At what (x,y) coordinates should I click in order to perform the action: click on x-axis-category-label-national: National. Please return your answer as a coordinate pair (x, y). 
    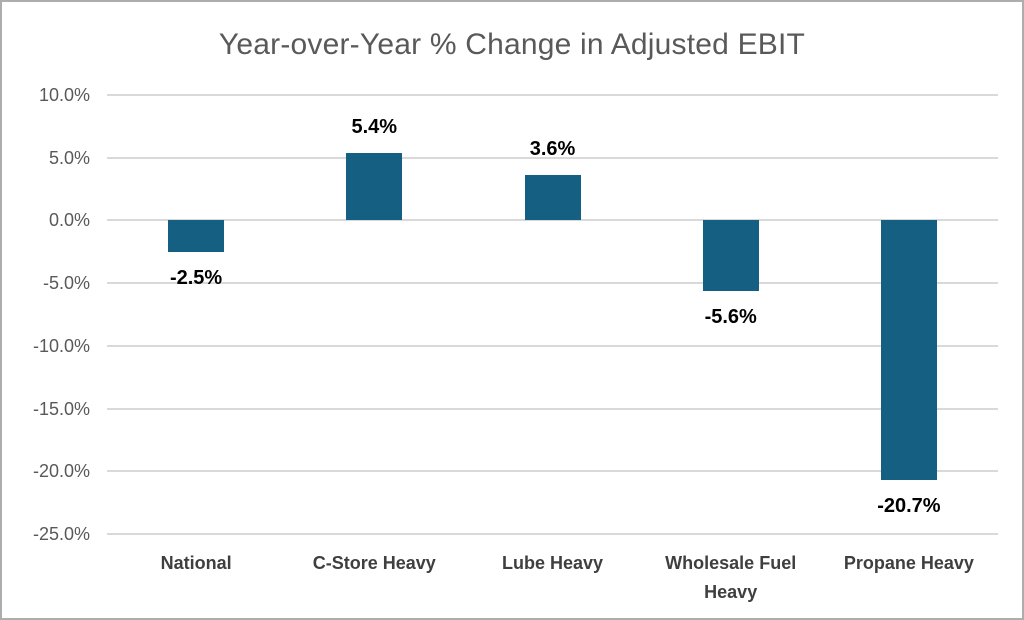
    Looking at the image, I should click on (196, 563).